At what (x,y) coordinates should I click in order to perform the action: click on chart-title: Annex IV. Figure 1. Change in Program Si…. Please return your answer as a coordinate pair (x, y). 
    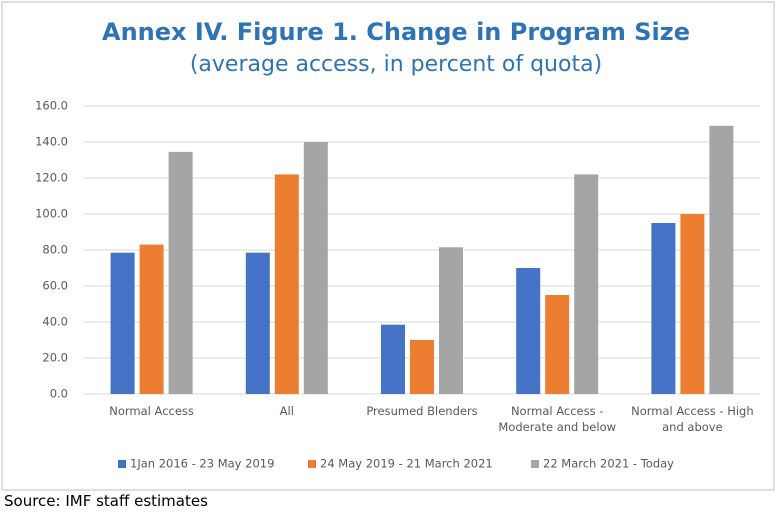
    Looking at the image, I should click on (396, 32).